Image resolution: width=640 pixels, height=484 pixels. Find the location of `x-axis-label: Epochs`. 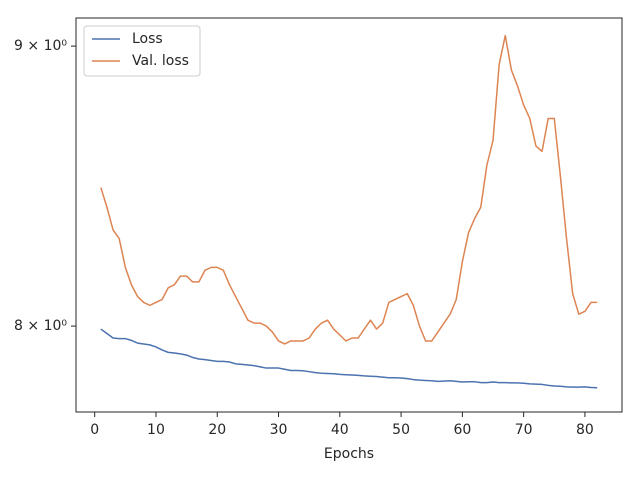

x-axis-label: Epochs is located at coordinates (349, 454).